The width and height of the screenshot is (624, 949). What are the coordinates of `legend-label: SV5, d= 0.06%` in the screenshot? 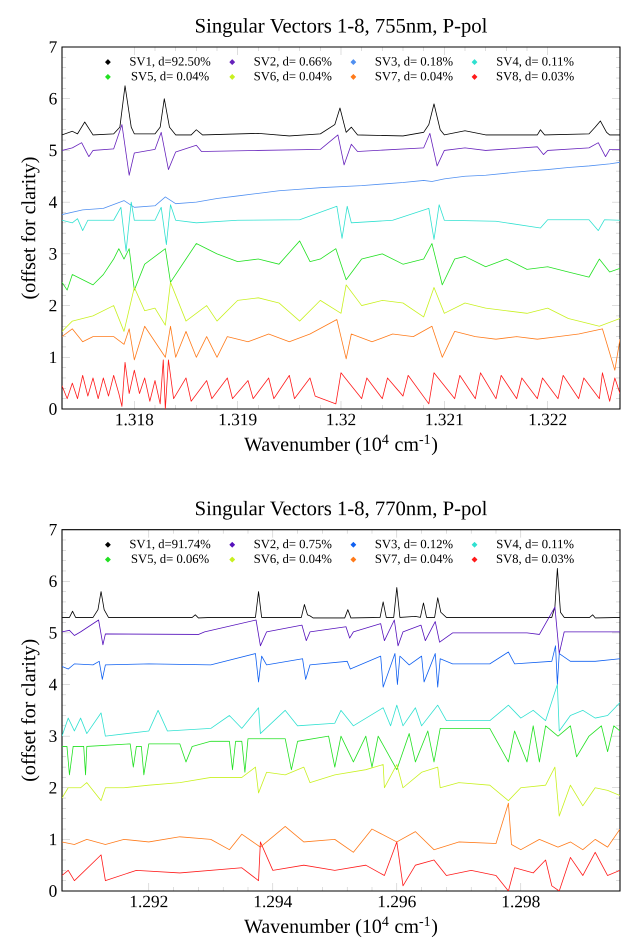 It's located at (170, 559).